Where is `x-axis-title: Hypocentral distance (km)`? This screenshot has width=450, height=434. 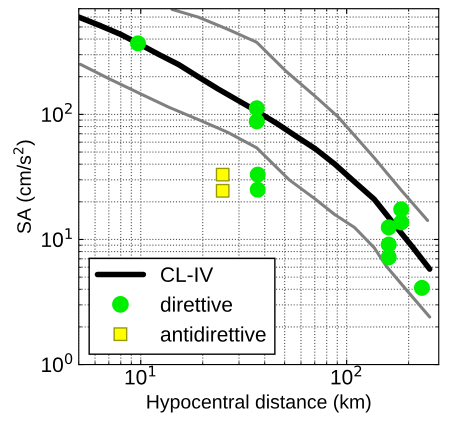 x-axis-title: Hypocentral distance (km) is located at coordinates (258, 403).